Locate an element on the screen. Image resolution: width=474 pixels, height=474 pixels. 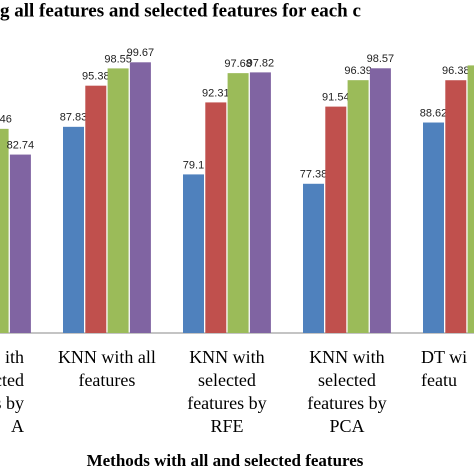
x-tick-label: A is located at coordinates (17, 426).